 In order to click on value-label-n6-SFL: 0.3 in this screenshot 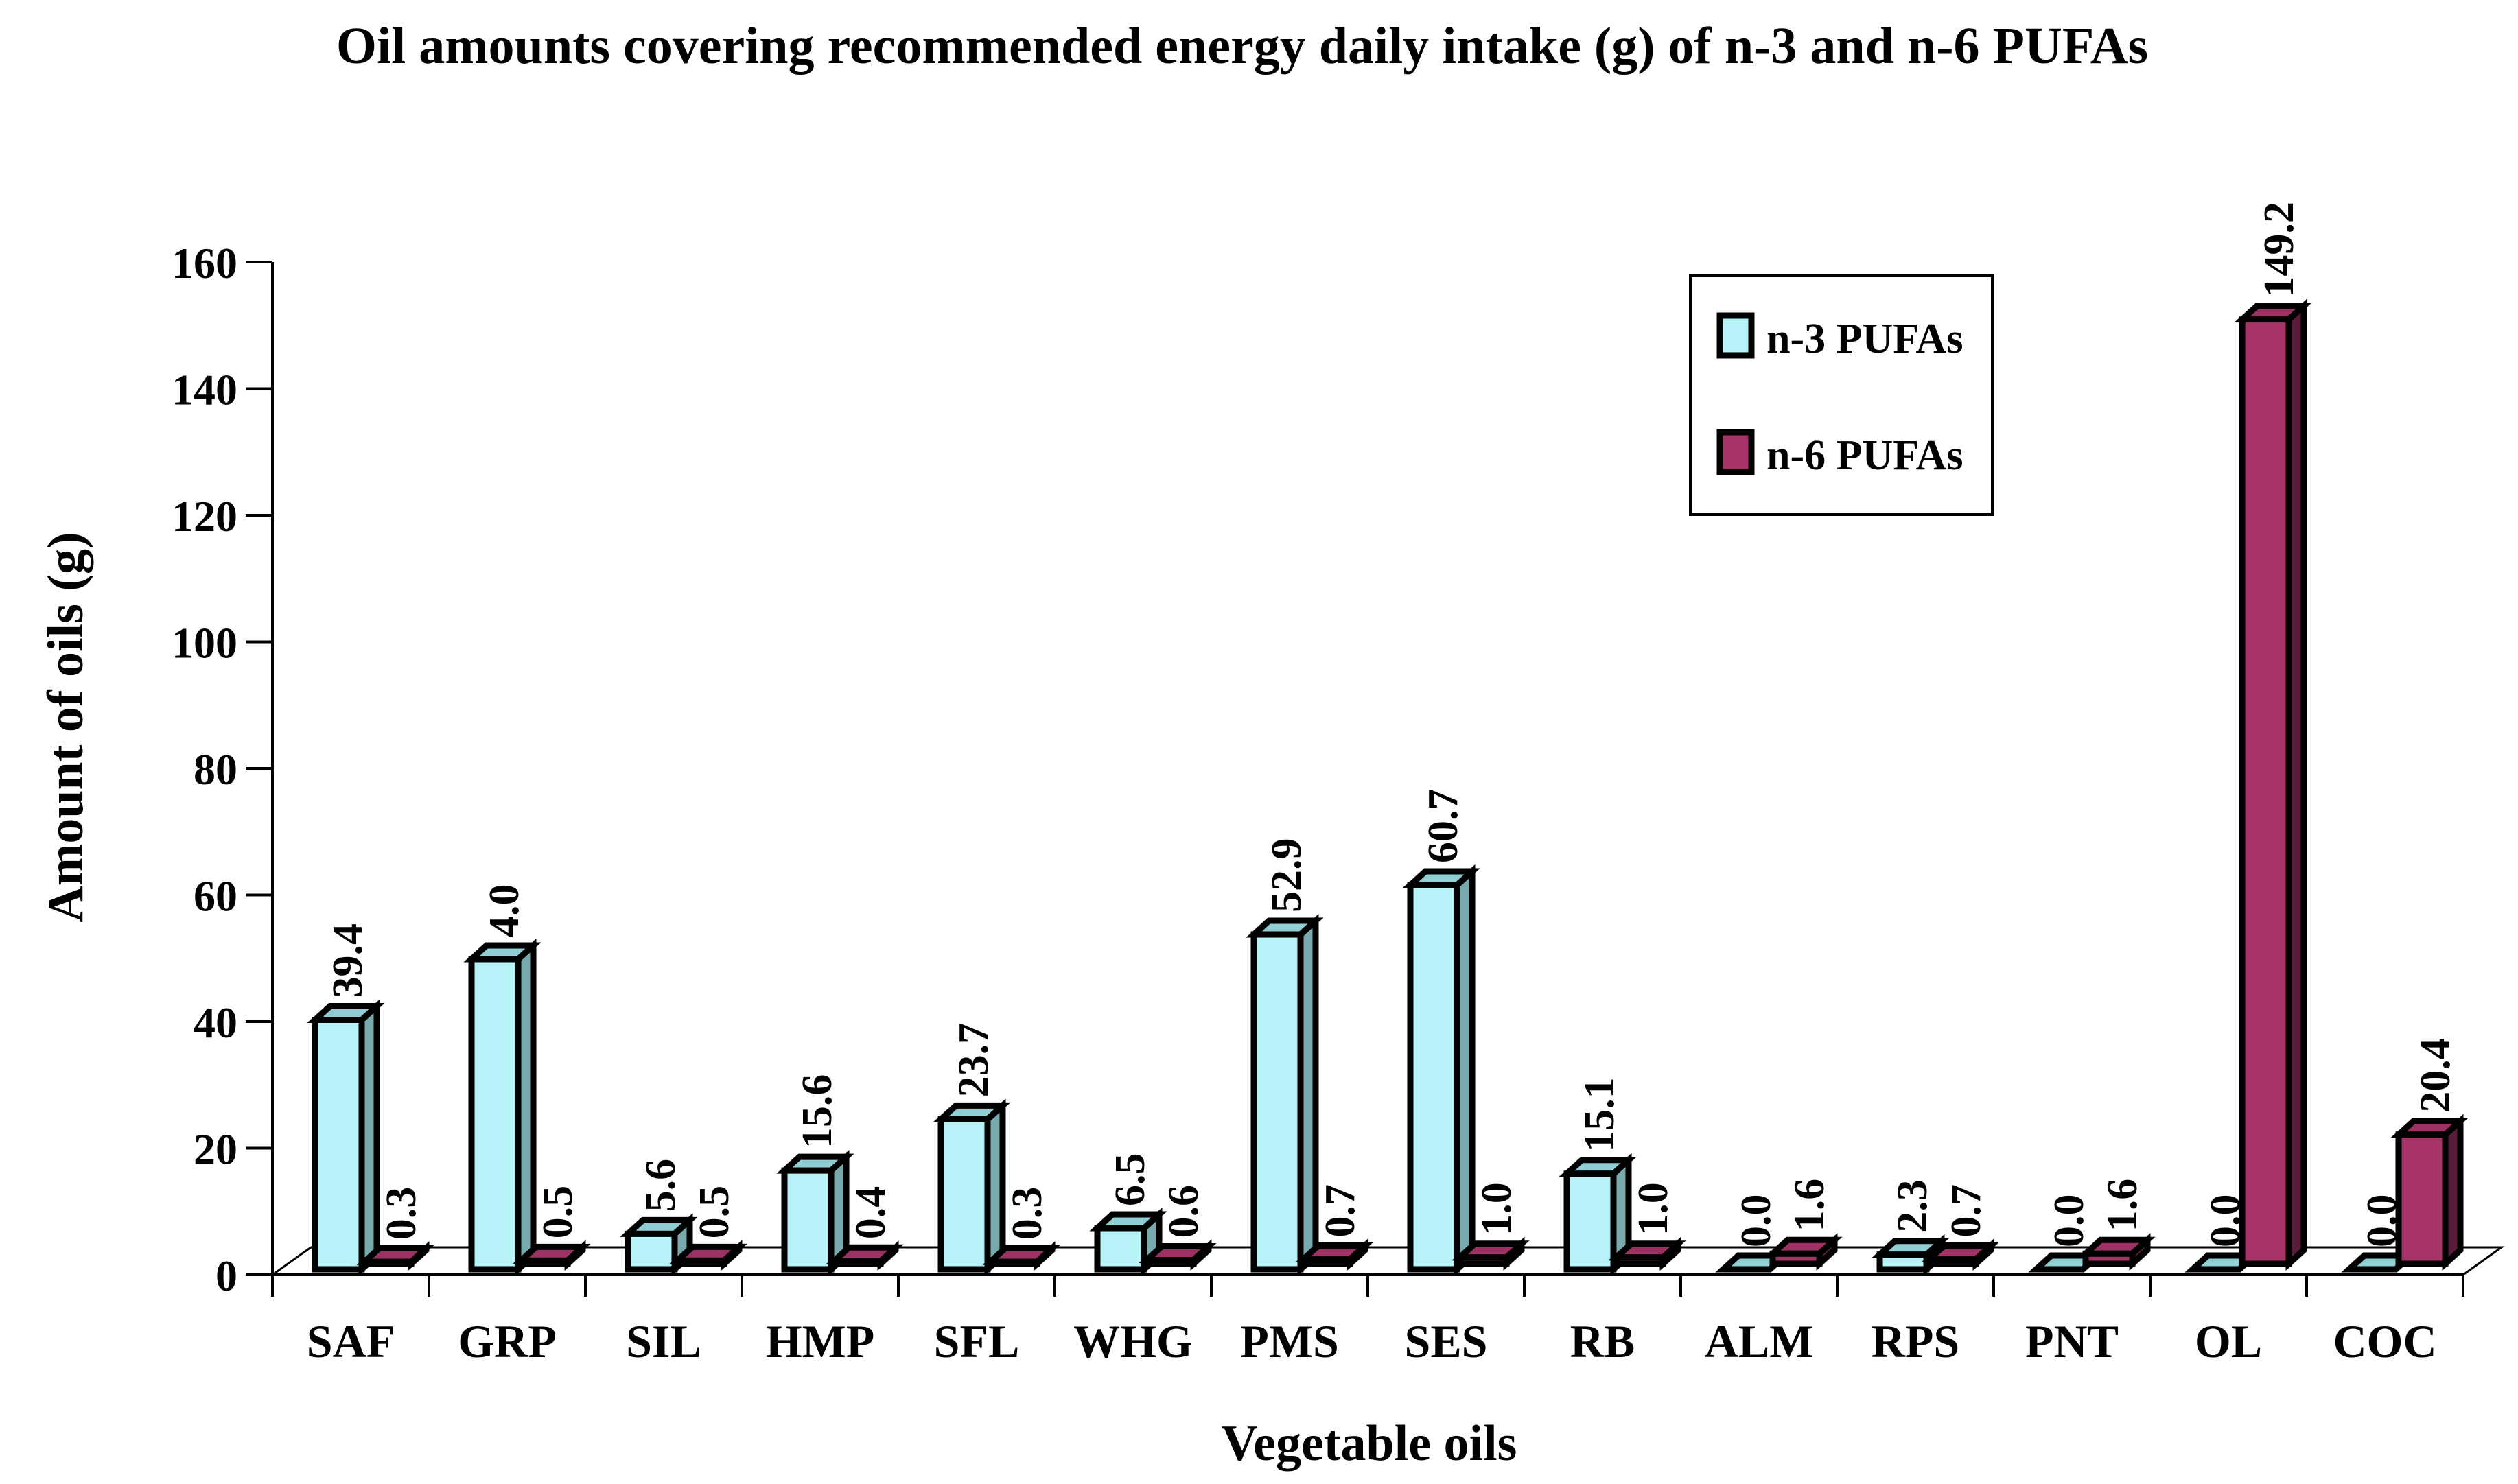, I will do `click(1027, 1213)`.